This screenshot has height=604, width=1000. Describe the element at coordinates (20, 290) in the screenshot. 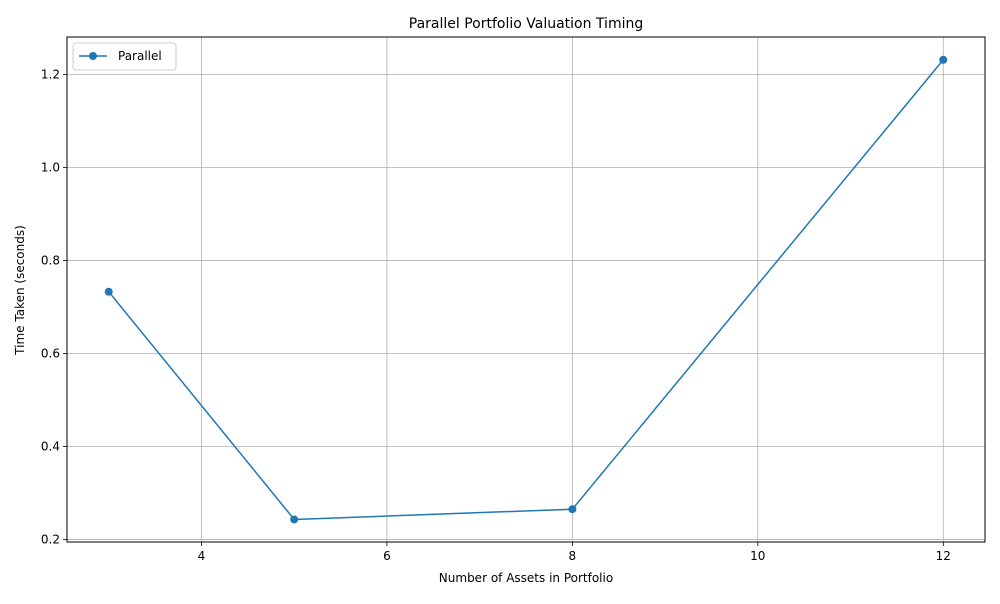

I see `y-axis-label: Time Taken (seconds)` at that location.